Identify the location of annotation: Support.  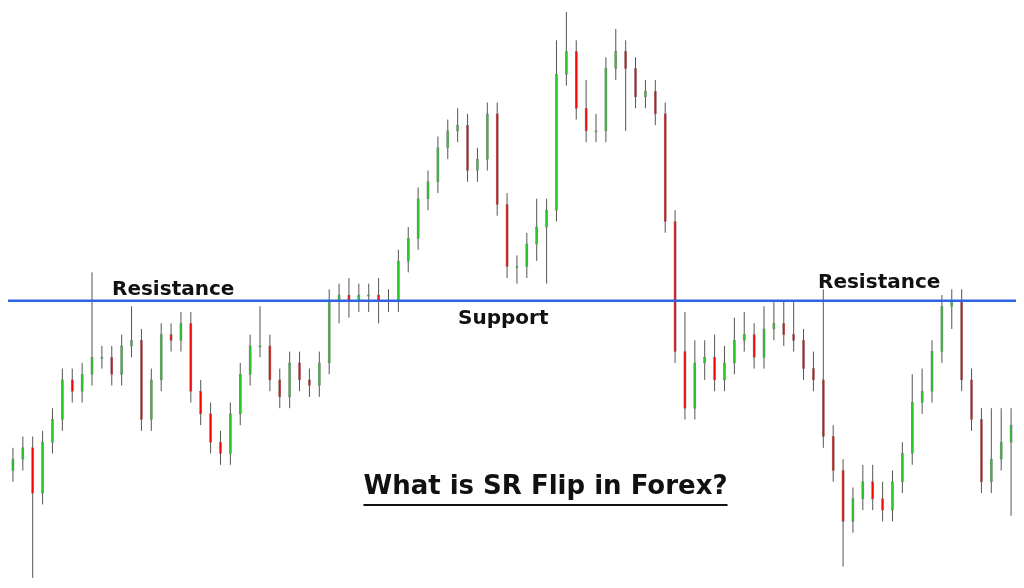
(503, 317).